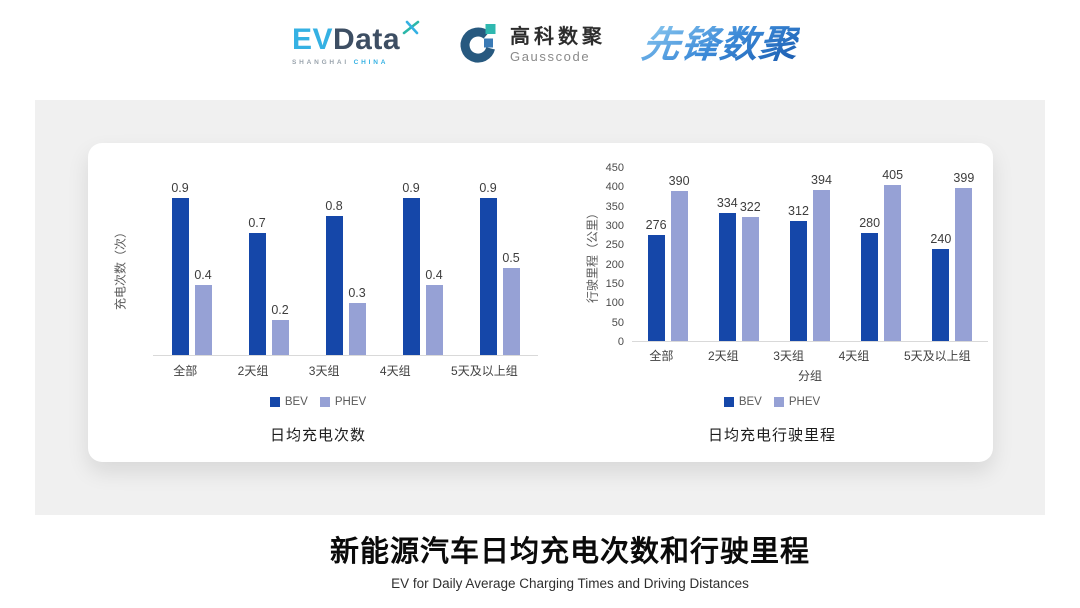 This screenshot has height=608, width=1080. Describe the element at coordinates (558, 37) in the screenshot. I see `gausscode-chinese-name: 高科数聚` at that location.